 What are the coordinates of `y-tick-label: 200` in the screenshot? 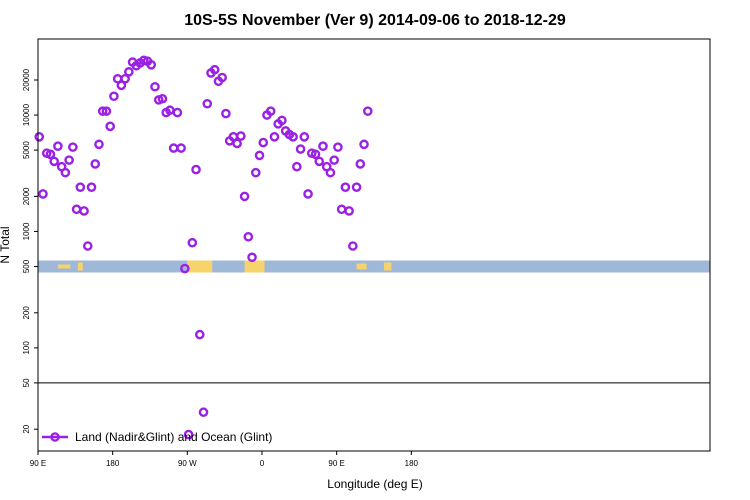 It's located at (26, 313).